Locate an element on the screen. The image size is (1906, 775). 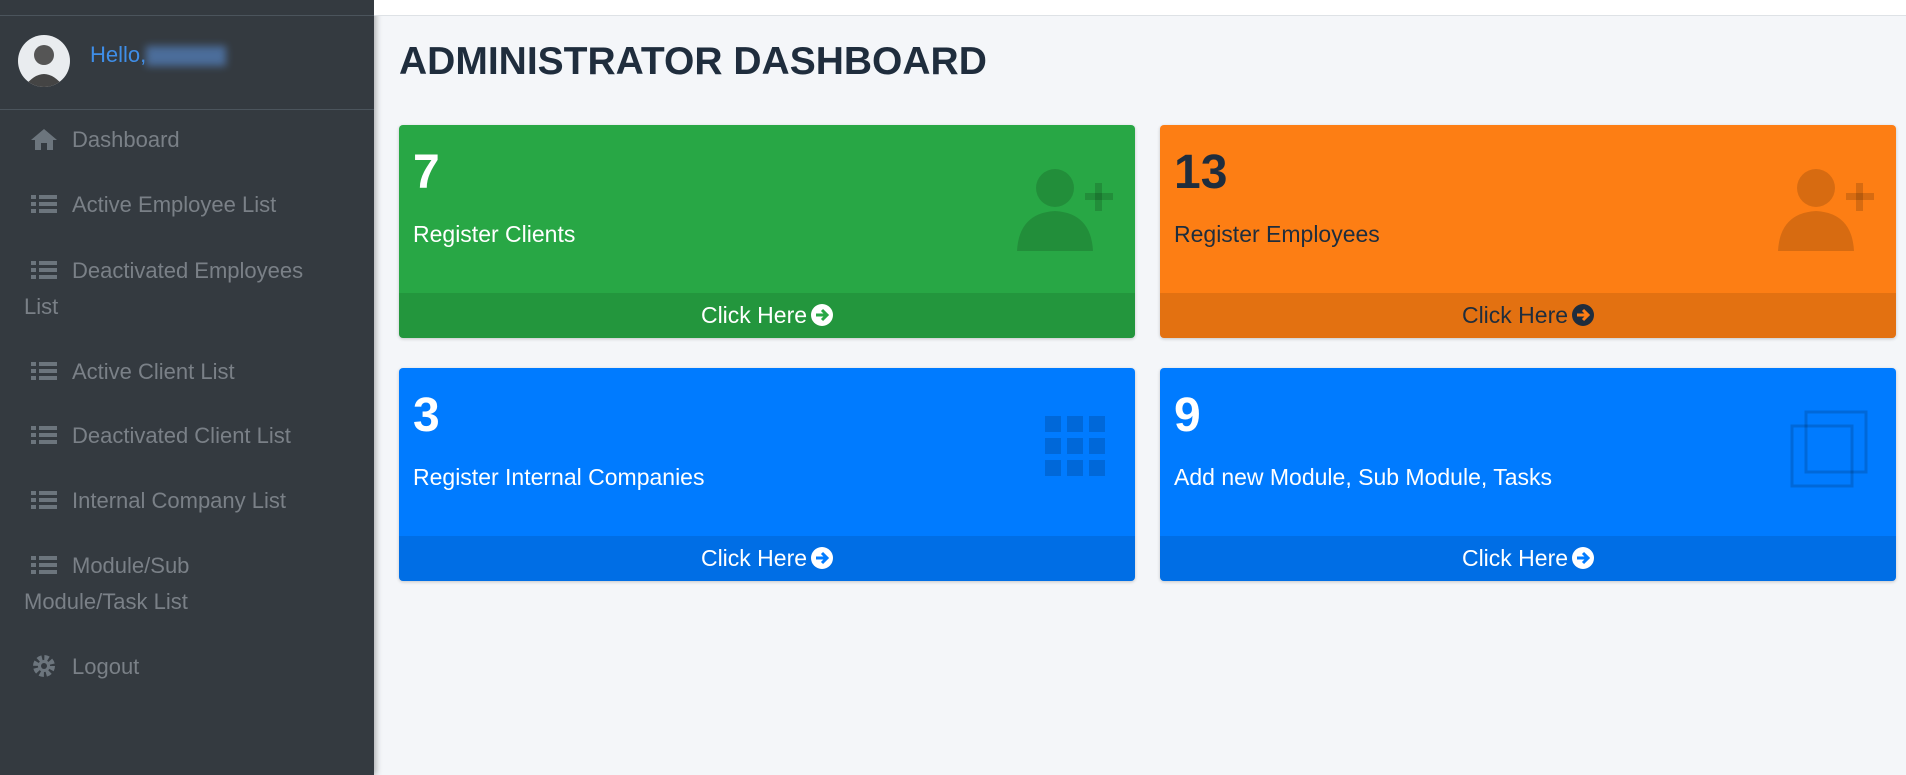
menu-item: Deactivated Employees List is located at coordinates (174, 289).